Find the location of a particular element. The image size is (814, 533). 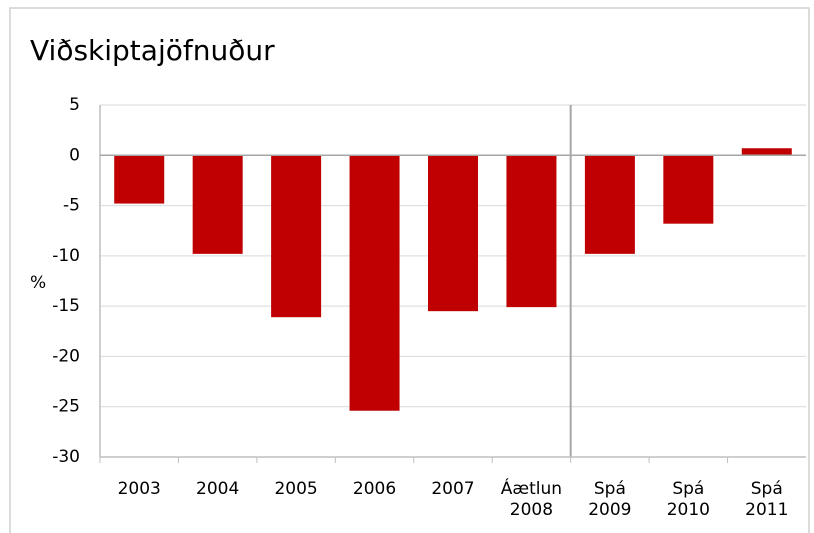

x-tick-label: 2005 is located at coordinates (296, 489).